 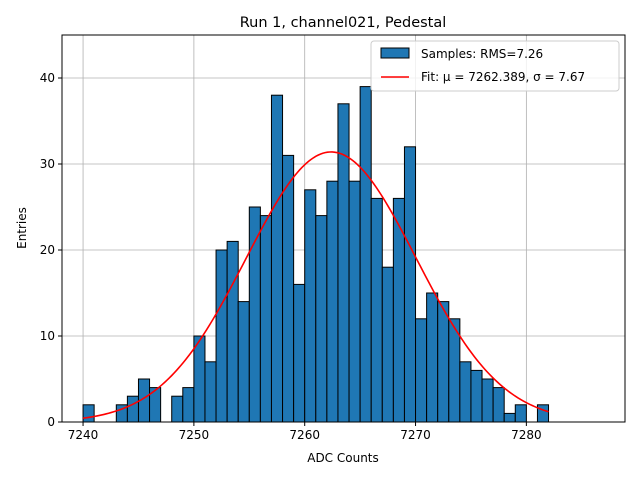 I want to click on legend-label-samples: Samples: RMS=7.26, so click(x=482, y=54).